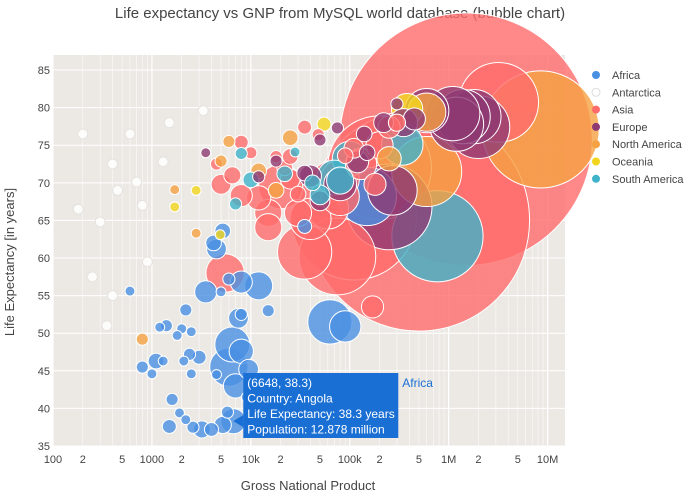 The image size is (690, 497). I want to click on legend-marker-north-america, so click(596, 144).